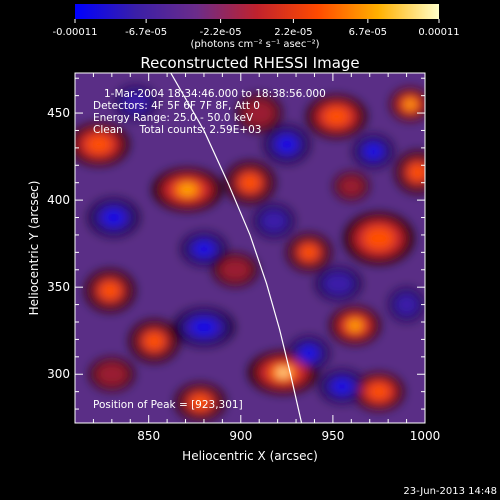  I want to click on colorbar-tick-label: -0.00011, so click(75, 32).